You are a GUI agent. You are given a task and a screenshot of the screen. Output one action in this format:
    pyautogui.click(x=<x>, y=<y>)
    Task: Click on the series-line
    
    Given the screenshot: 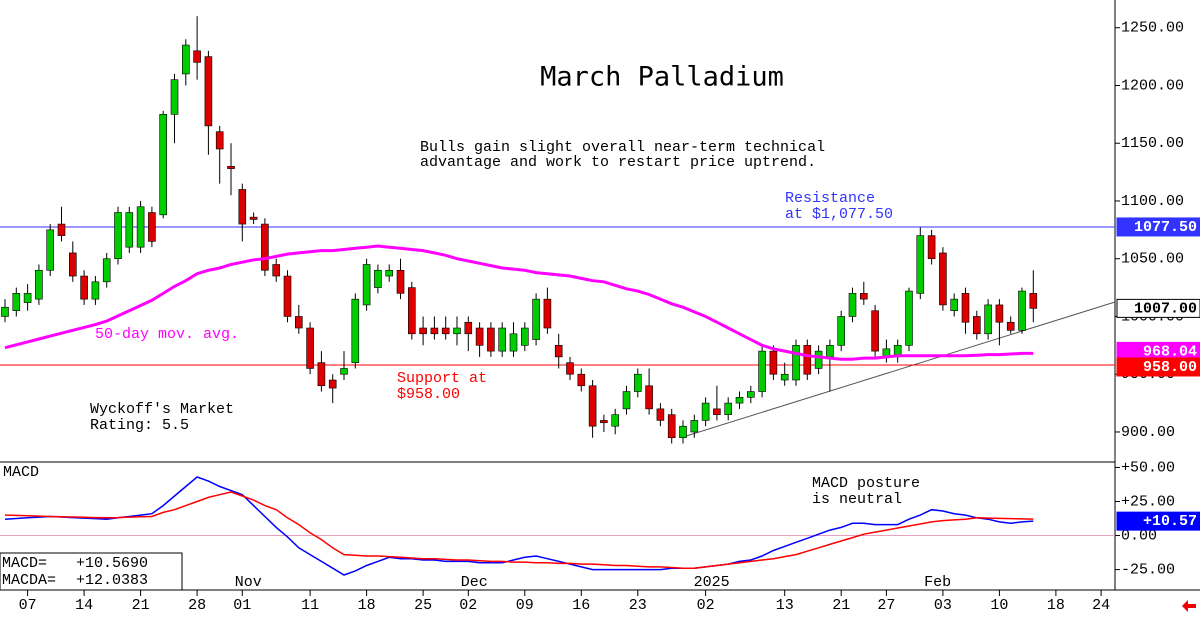 What is the action you would take?
    pyautogui.click(x=519, y=526)
    